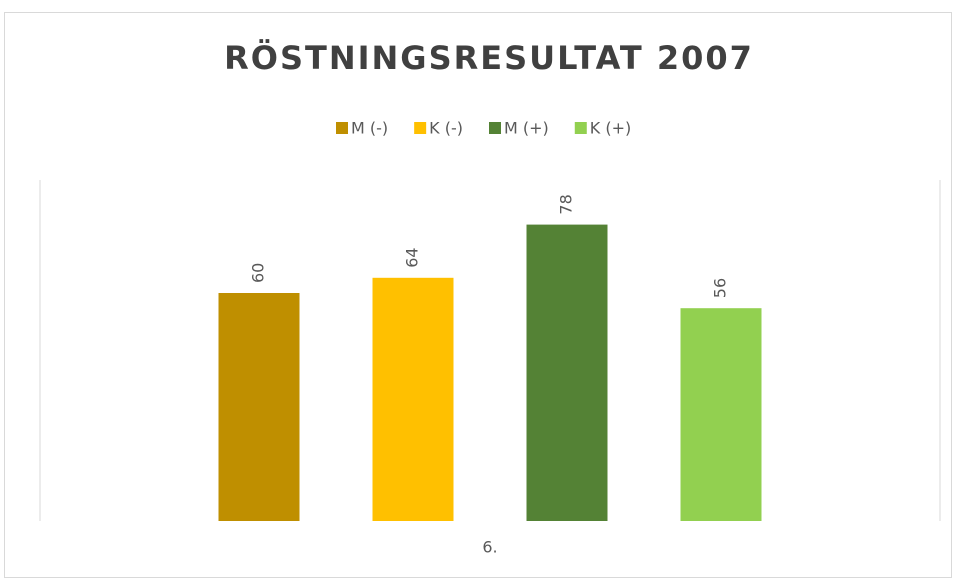 The image size is (957, 581). What do you see at coordinates (720, 288) in the screenshot?
I see `data-label: 56` at bounding box center [720, 288].